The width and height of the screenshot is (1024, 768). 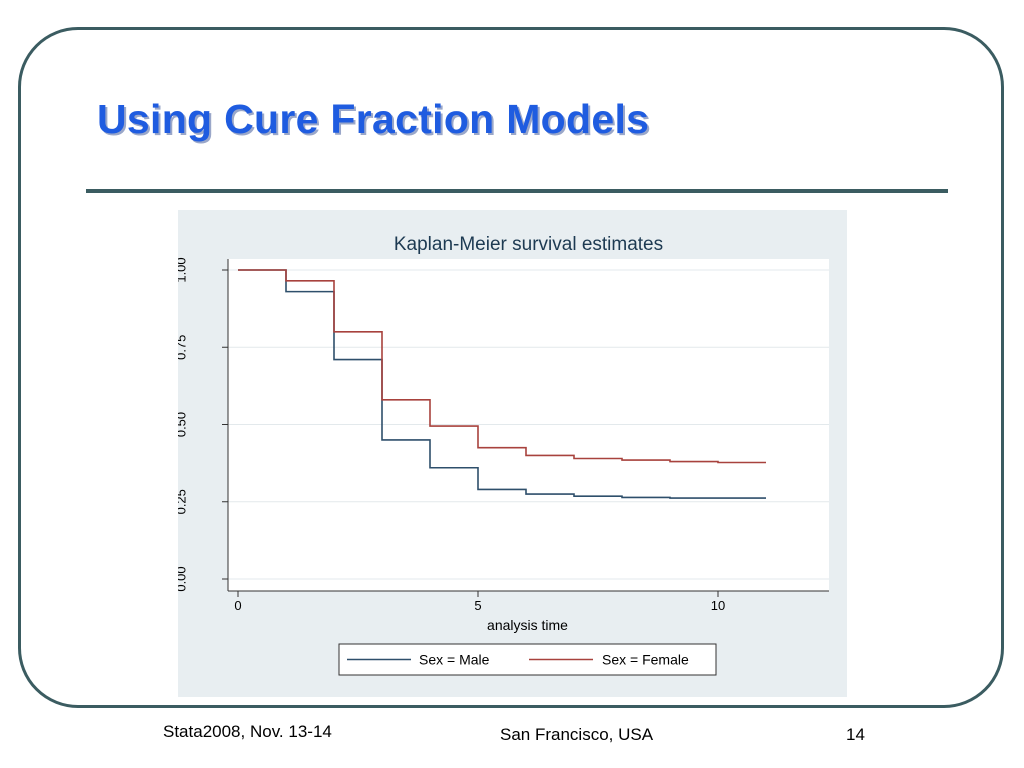 I want to click on title-divider, so click(x=517, y=191).